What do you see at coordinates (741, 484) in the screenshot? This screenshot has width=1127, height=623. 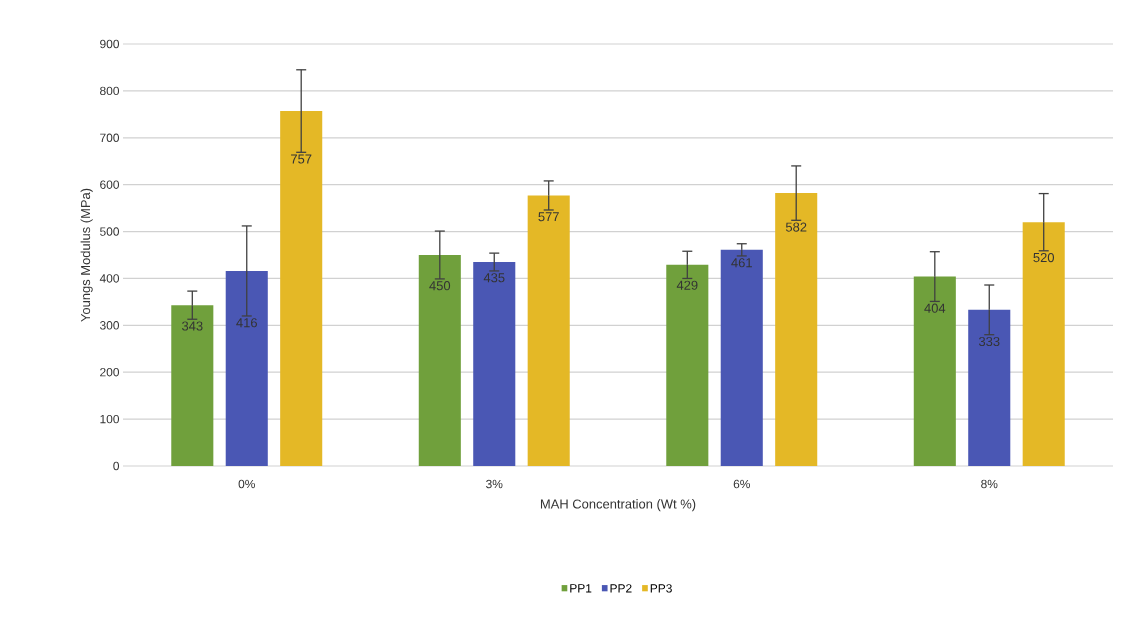 I see `x-tick-label: 6%` at bounding box center [741, 484].